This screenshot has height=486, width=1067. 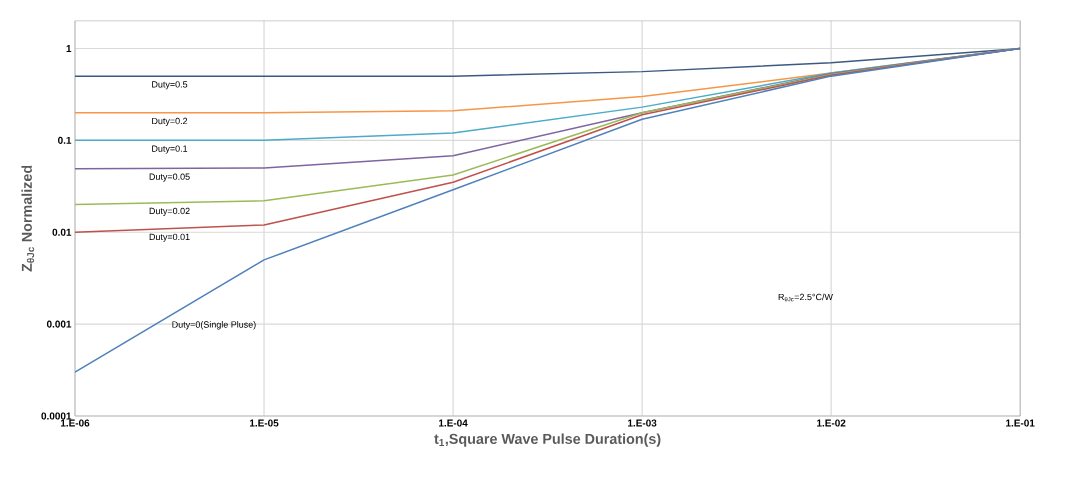 What do you see at coordinates (453, 423) in the screenshot?
I see `x-tick-label: 1.E-04` at bounding box center [453, 423].